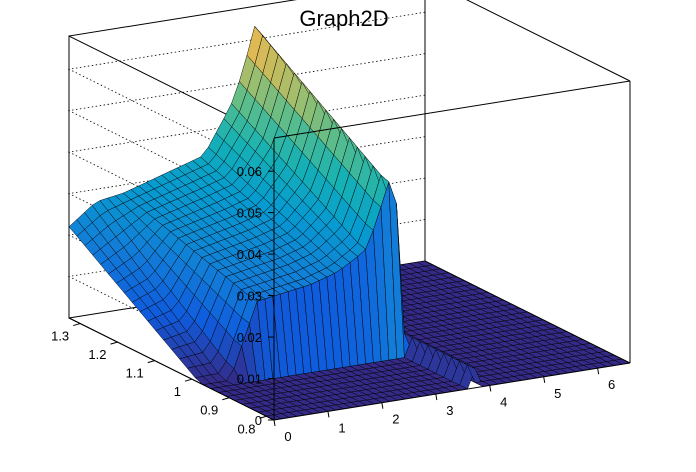 Image resolution: width=696 pixels, height=472 pixels. I want to click on x-tick-label: 5, so click(557, 393).